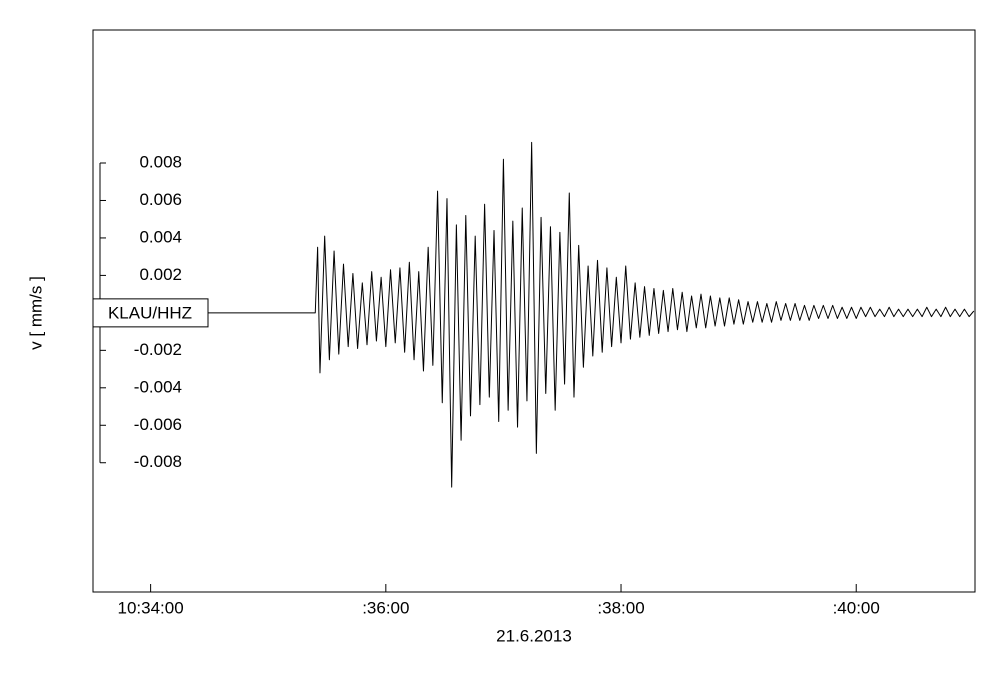 This screenshot has height=678, width=1000. Describe the element at coordinates (160, 161) in the screenshot. I see `y-tick-label: 0.008` at that location.